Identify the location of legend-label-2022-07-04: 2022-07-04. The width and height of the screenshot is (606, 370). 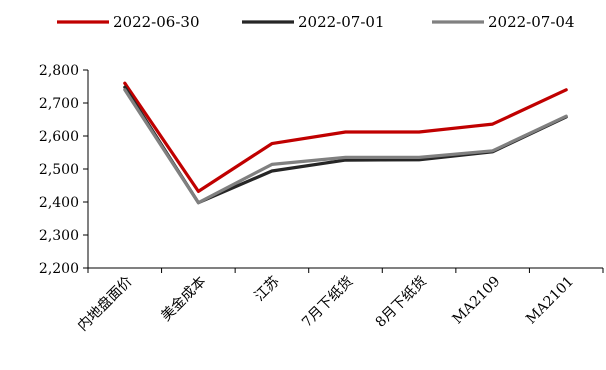
(531, 22).